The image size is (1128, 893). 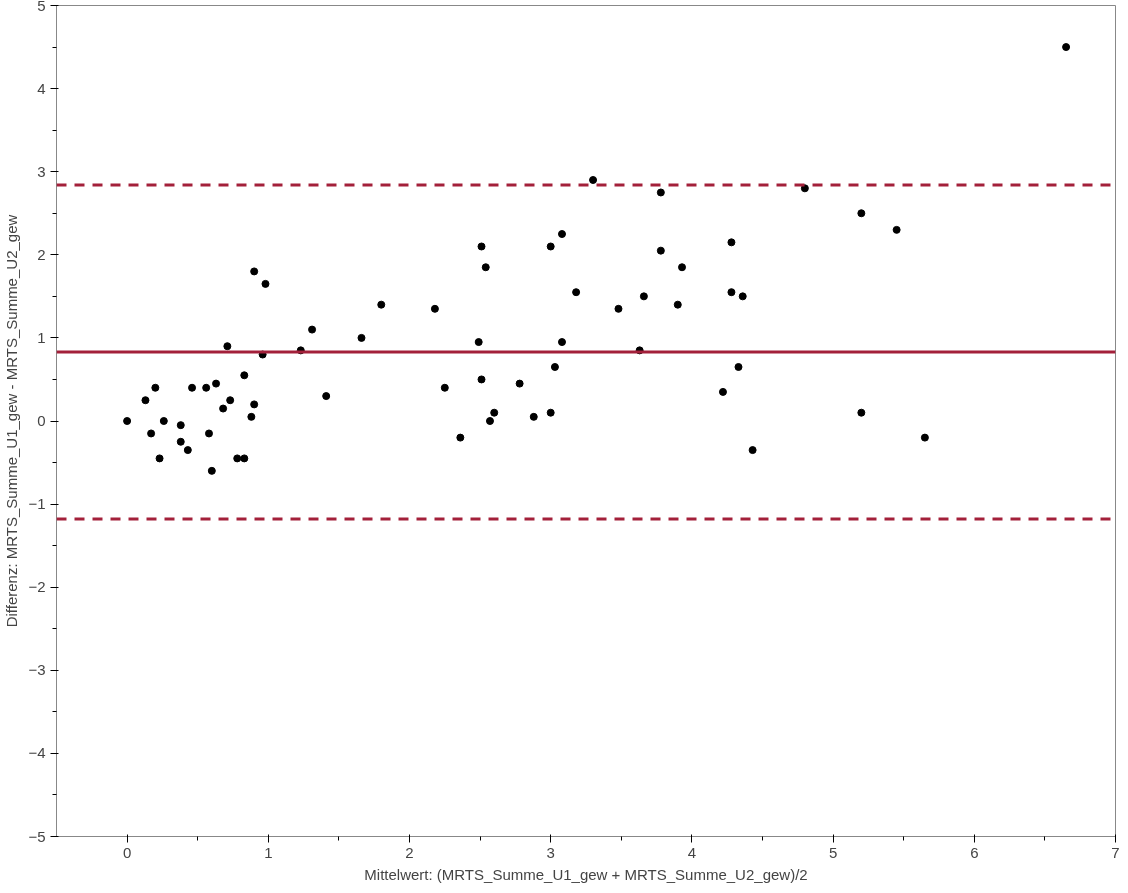 What do you see at coordinates (833, 852) in the screenshot?
I see `x-tick-label: 5` at bounding box center [833, 852].